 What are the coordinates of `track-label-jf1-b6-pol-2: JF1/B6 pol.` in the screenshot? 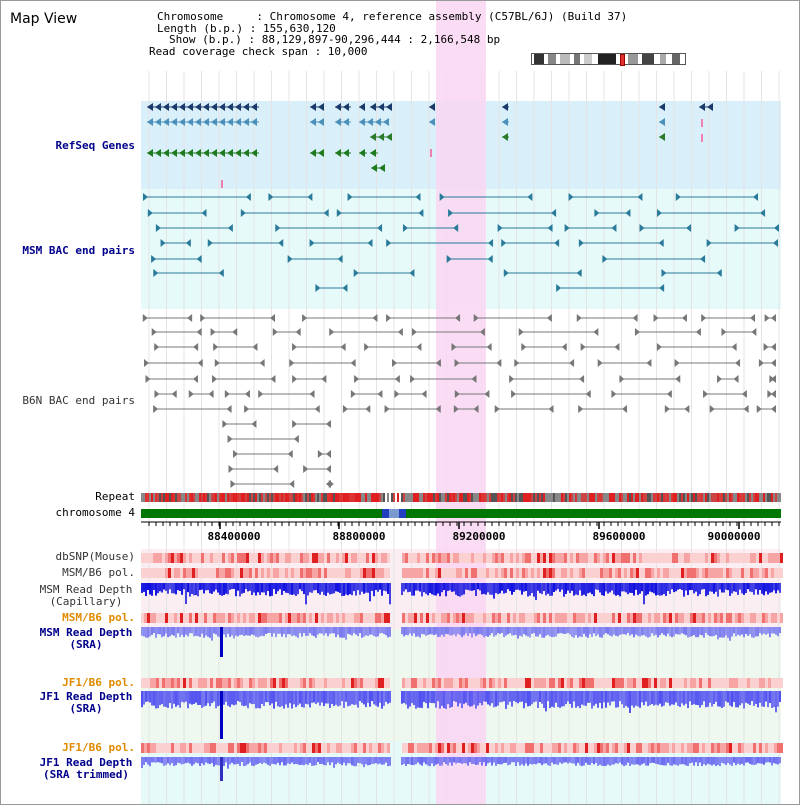 It's located at (98, 747).